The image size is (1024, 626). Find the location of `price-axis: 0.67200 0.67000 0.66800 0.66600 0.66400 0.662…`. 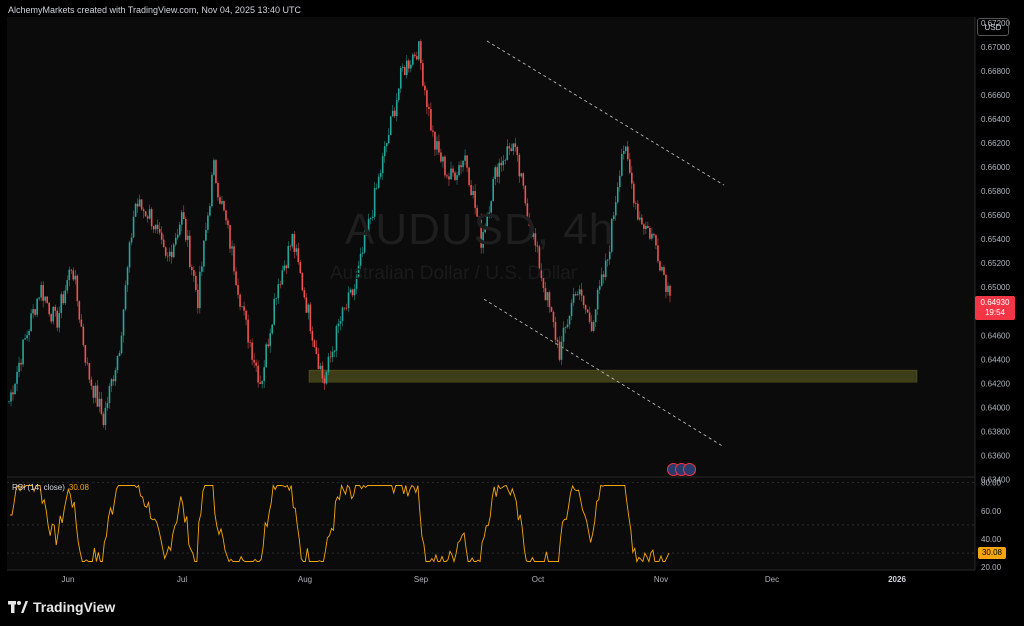

price-axis: 0.67200 0.67000 0.66800 0.66600 0.66400 0.662… is located at coordinates (995, 251).